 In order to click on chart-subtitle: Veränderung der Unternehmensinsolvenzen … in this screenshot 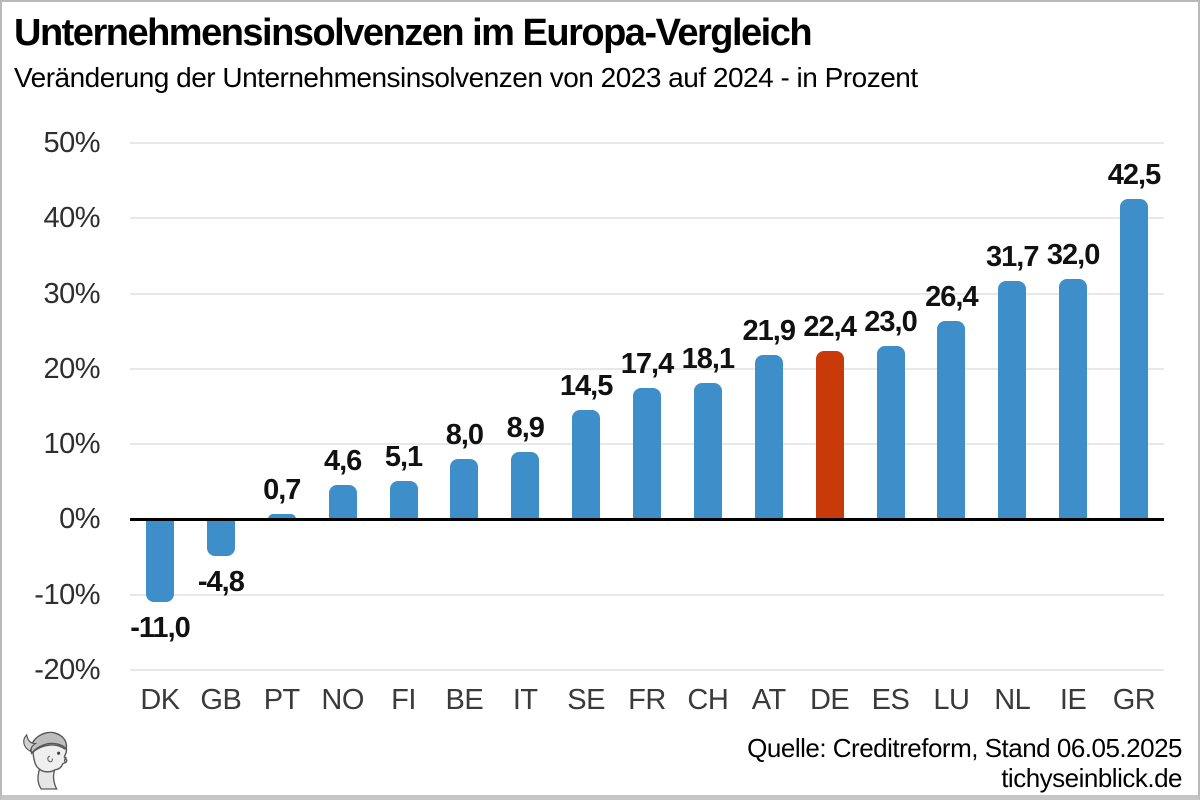, I will do `click(466, 77)`.